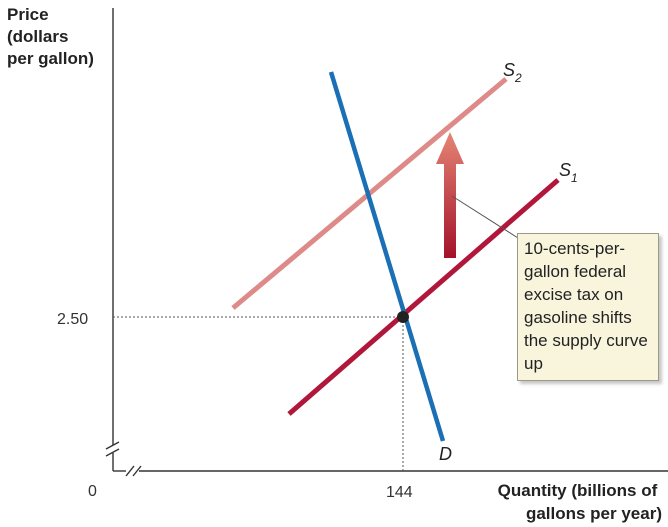 The width and height of the screenshot is (668, 527). What do you see at coordinates (403, 317) in the screenshot?
I see `equilibrium-point` at bounding box center [403, 317].